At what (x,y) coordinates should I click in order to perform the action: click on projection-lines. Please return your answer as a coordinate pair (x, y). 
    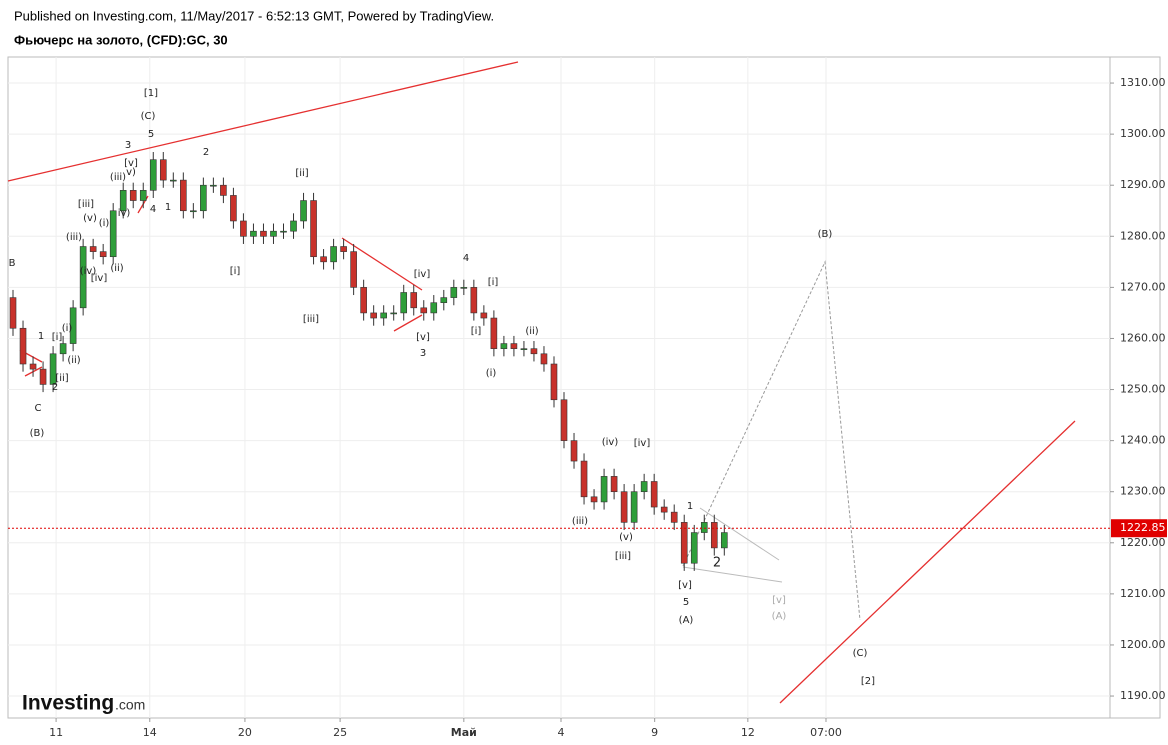
    Looking at the image, I should click on (771, 440).